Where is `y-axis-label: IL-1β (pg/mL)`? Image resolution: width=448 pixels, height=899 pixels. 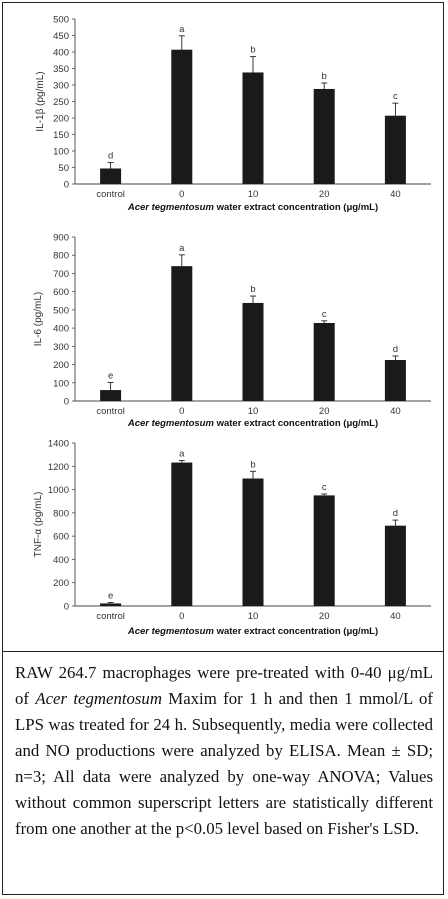
y-axis-label: IL-1β (pg/mL) is located at coordinates (40, 101).